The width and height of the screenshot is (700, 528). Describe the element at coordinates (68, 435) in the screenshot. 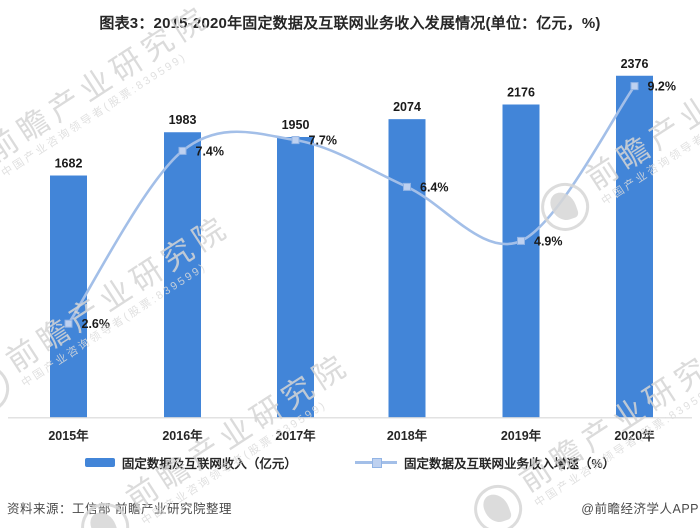

I see `x-axis-label: 2015年` at that location.